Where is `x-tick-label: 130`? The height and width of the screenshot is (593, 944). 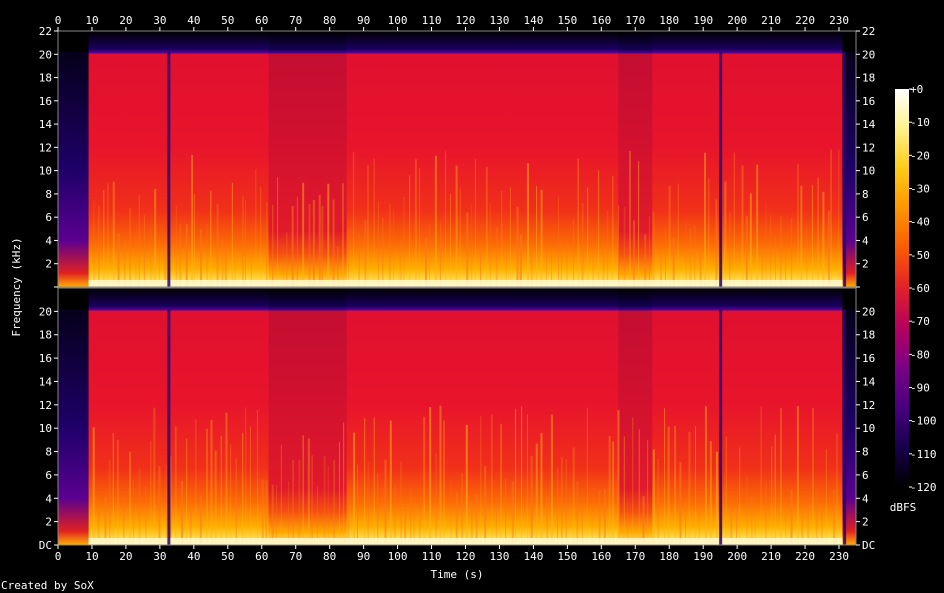 x-tick-label: 130 is located at coordinates (500, 556).